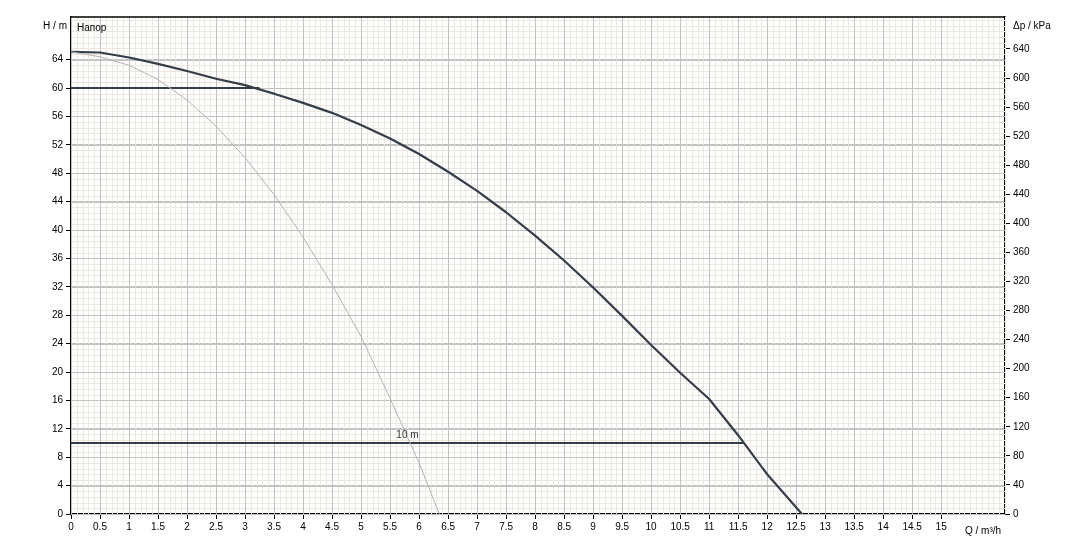 The height and width of the screenshot is (551, 1081). Describe the element at coordinates (1019, 484) in the screenshot. I see `y2-tick-label: 40` at that location.